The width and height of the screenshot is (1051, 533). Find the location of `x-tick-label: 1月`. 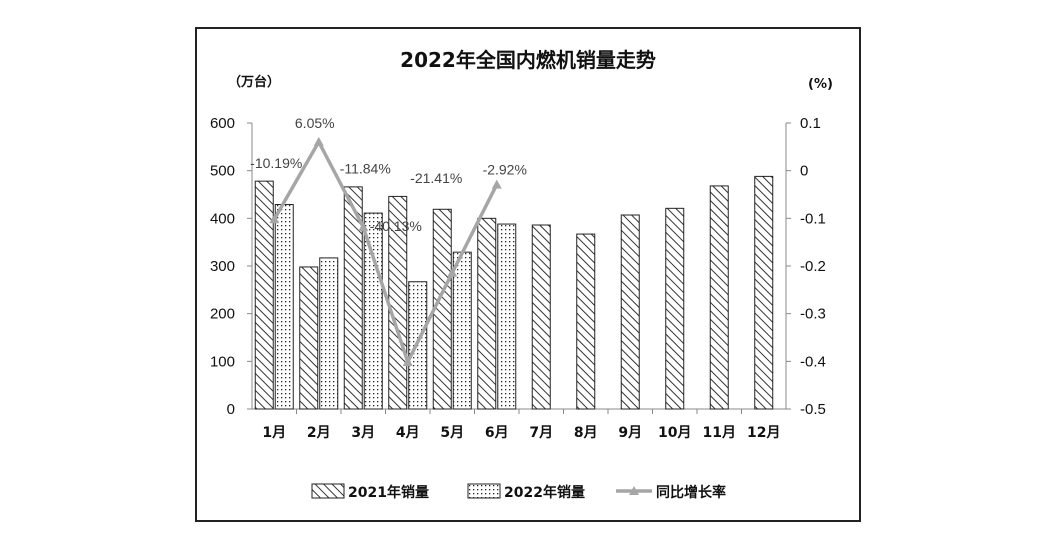

x-tick-label: 1月 is located at coordinates (274, 433).